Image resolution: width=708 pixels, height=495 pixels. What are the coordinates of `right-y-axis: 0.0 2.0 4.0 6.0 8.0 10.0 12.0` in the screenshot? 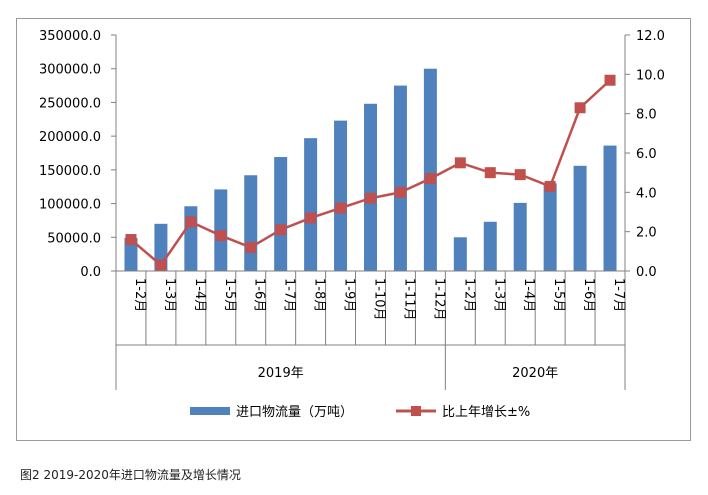 It's located at (644, 154).